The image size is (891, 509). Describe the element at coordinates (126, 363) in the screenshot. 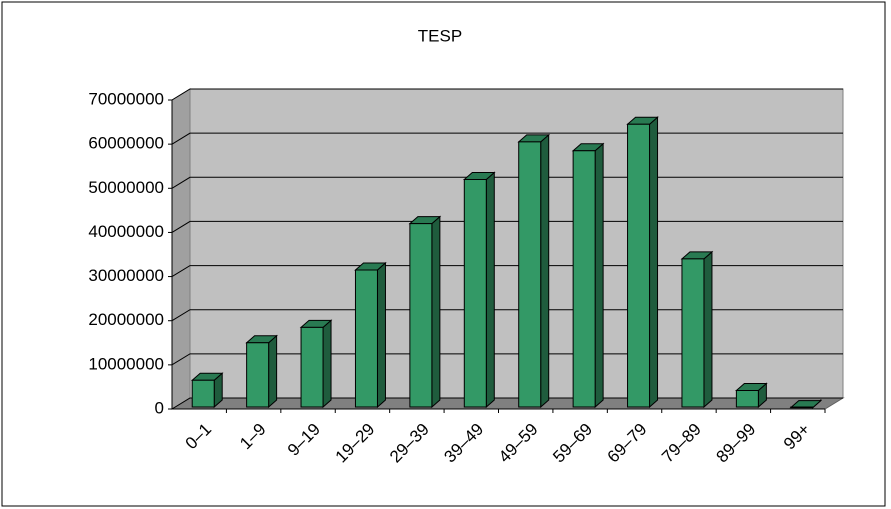

I see `y-tick-label: 10000000` at that location.